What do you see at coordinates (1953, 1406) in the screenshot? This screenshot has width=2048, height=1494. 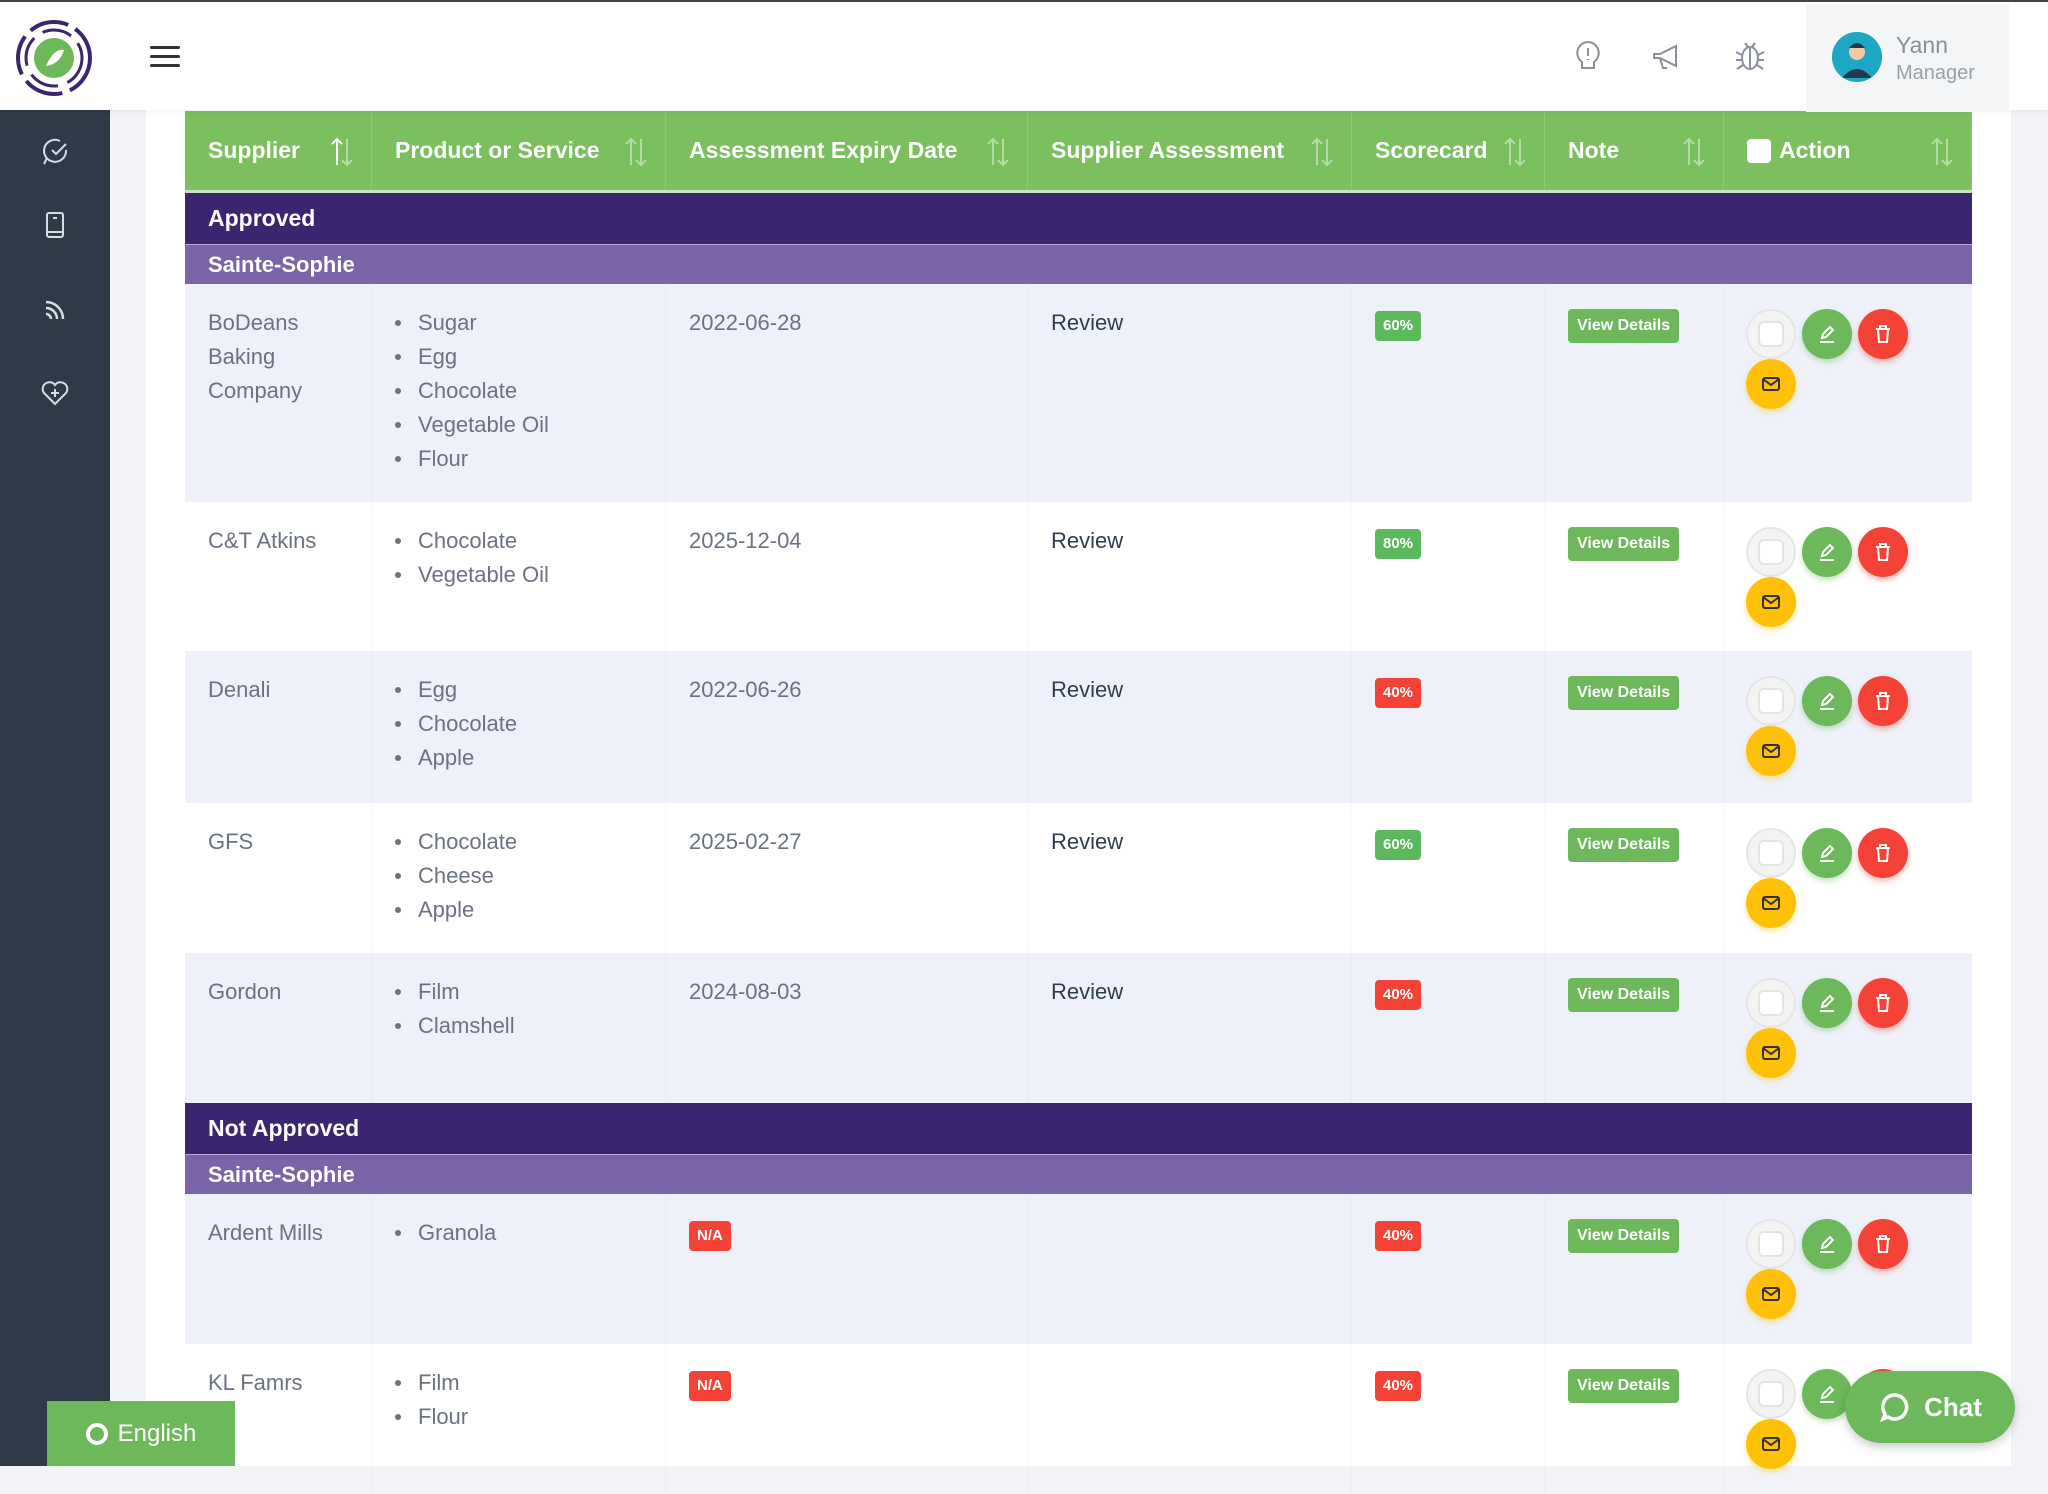 I see `chat-label: Chat` at bounding box center [1953, 1406].